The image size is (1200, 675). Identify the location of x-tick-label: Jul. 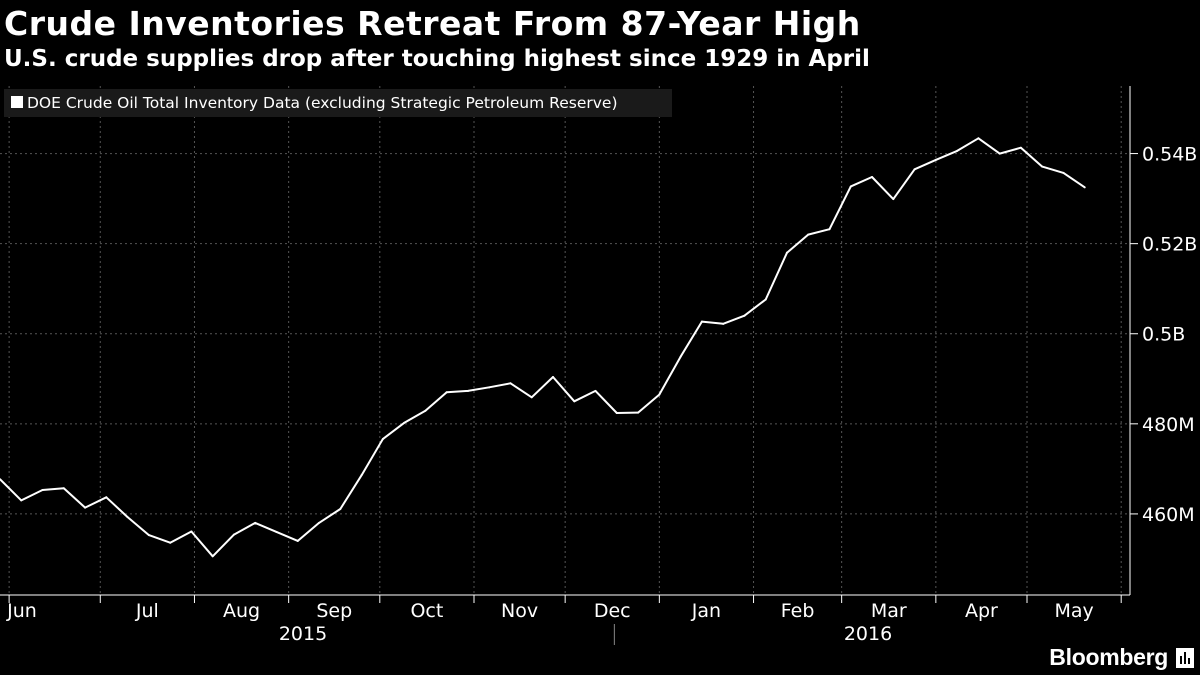
(147, 611).